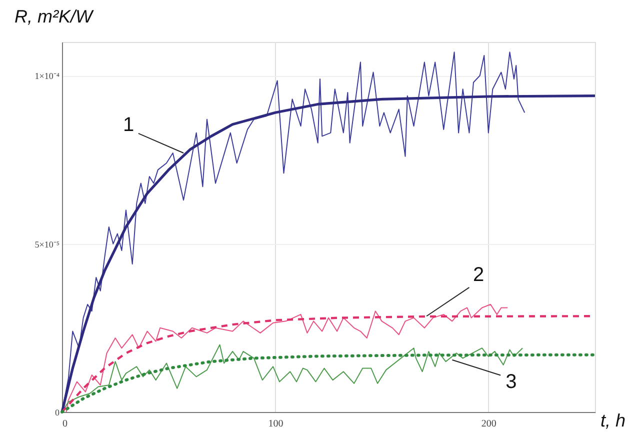 Image resolution: width=630 pixels, height=432 pixels. I want to click on y-axis-title: R, m²K/W, so click(54, 16).